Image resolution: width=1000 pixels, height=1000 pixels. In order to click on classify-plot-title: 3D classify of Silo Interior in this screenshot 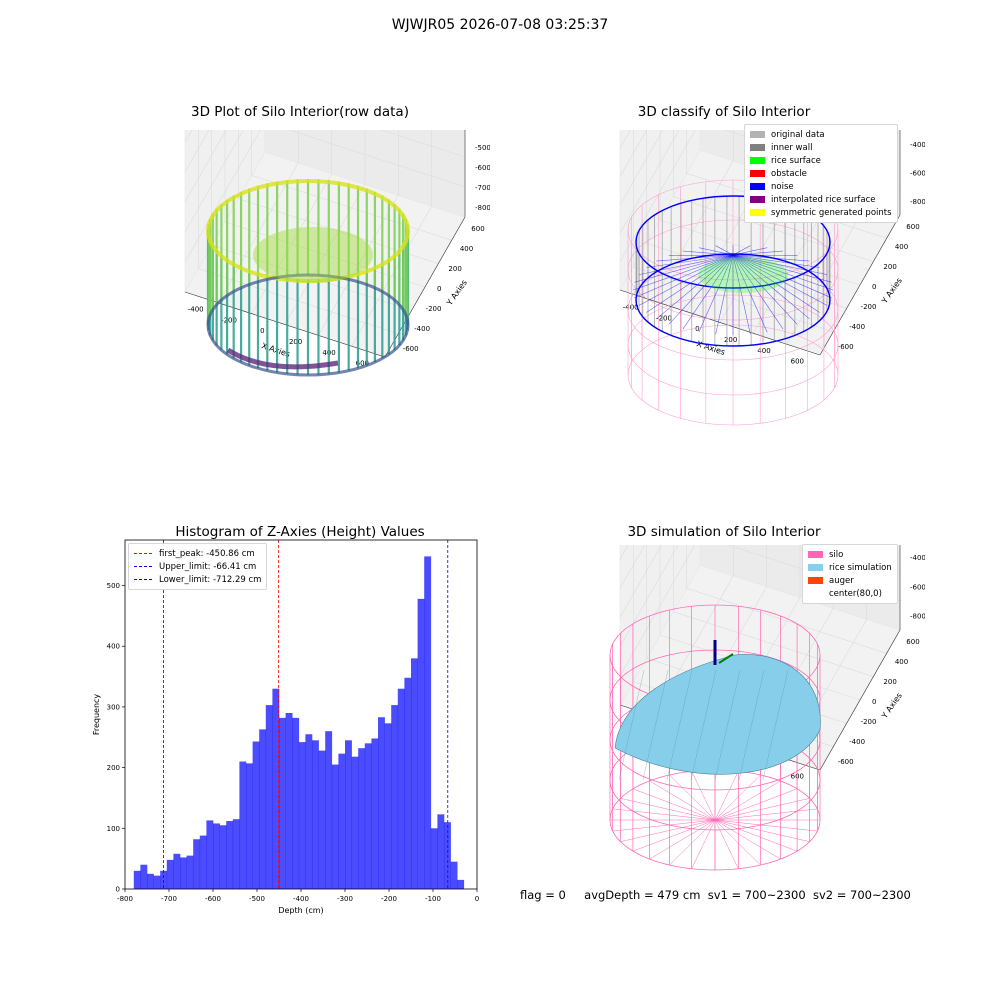, I will do `click(724, 112)`.